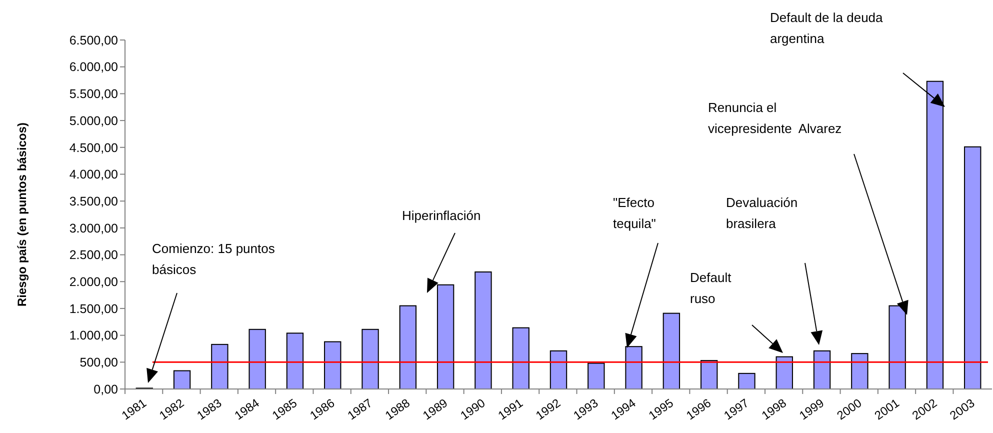 The width and height of the screenshot is (993, 433). What do you see at coordinates (93, 147) in the screenshot?
I see `y-tick-label: 4.500,00` at bounding box center [93, 147].